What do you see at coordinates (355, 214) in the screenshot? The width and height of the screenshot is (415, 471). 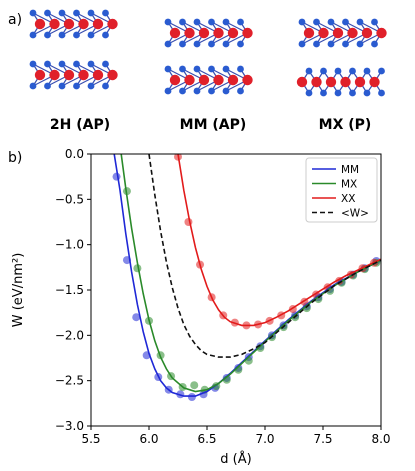 I see `legend-label: <W>` at bounding box center [355, 214].